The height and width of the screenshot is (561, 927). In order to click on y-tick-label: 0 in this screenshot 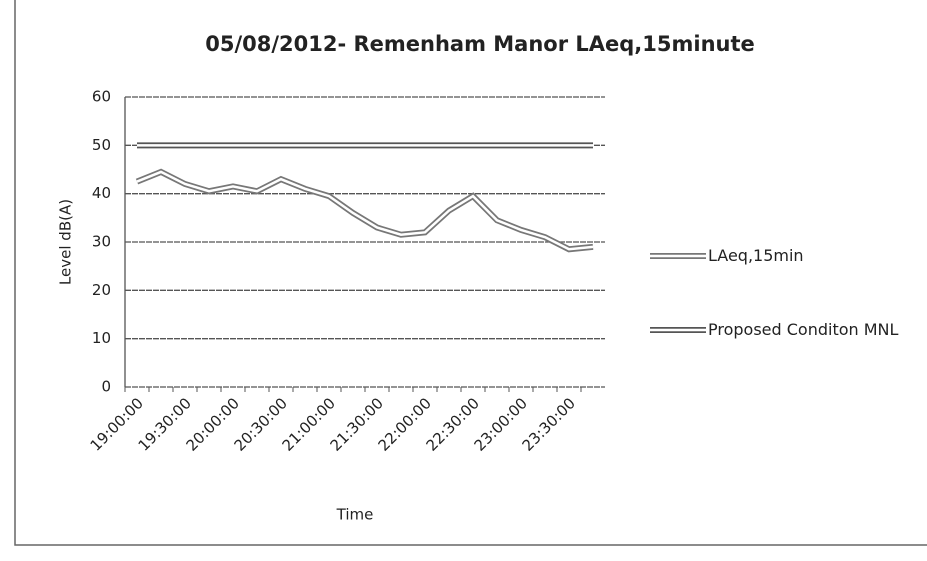, I will do `click(106, 387)`.